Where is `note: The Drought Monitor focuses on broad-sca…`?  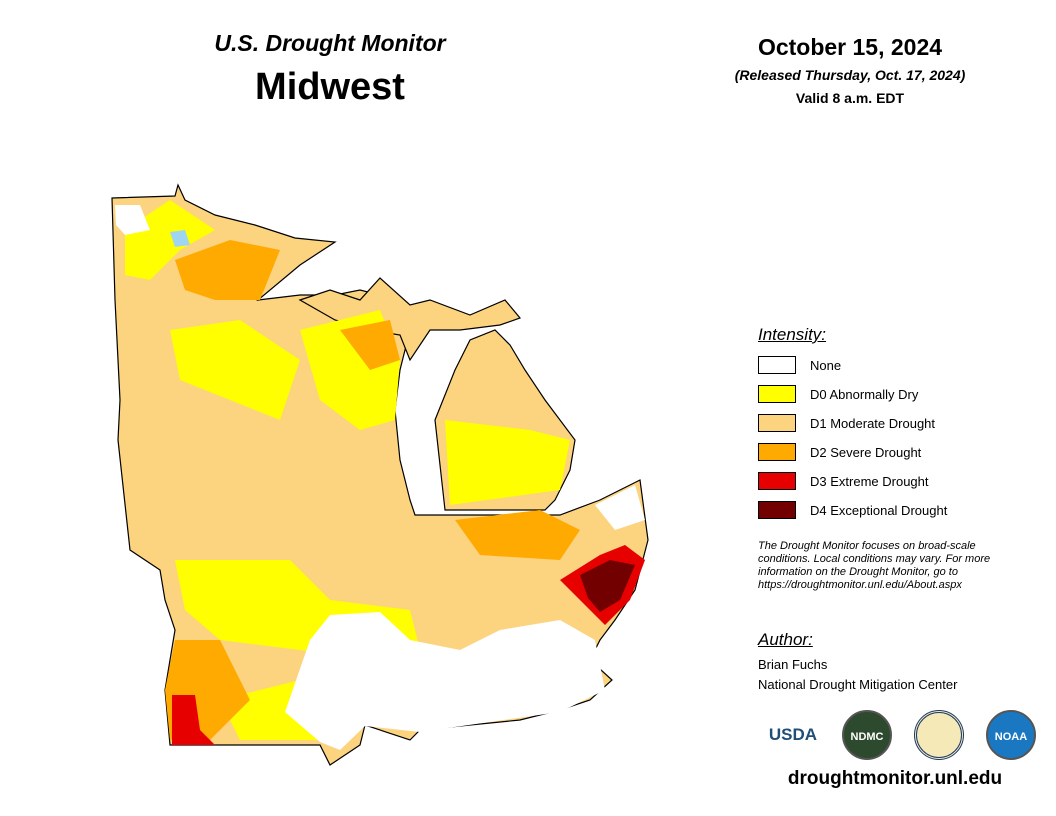
note: The Drought Monitor focuses on broad-sca… is located at coordinates (874, 566).